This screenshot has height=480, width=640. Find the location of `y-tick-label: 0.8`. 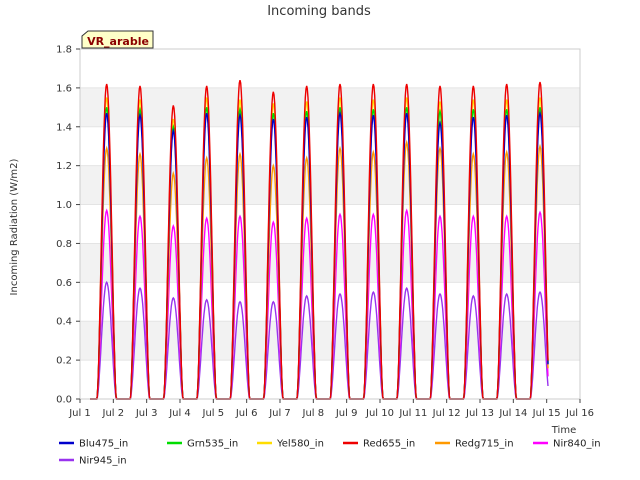

y-tick-label: 0.8 is located at coordinates (64, 244).